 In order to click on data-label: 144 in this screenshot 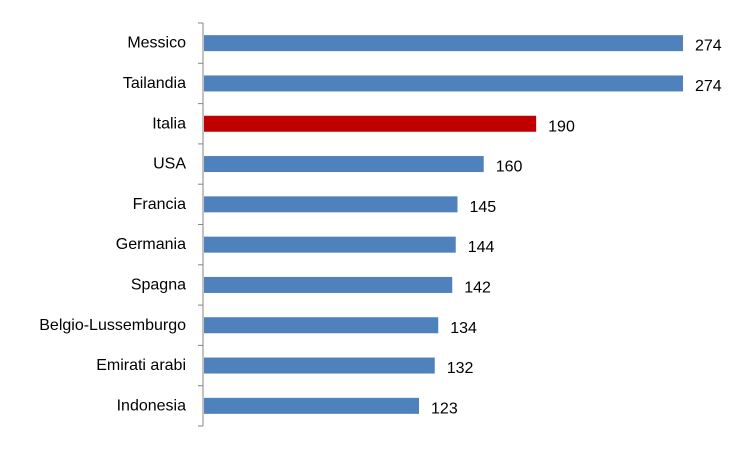, I will do `click(481, 247)`.